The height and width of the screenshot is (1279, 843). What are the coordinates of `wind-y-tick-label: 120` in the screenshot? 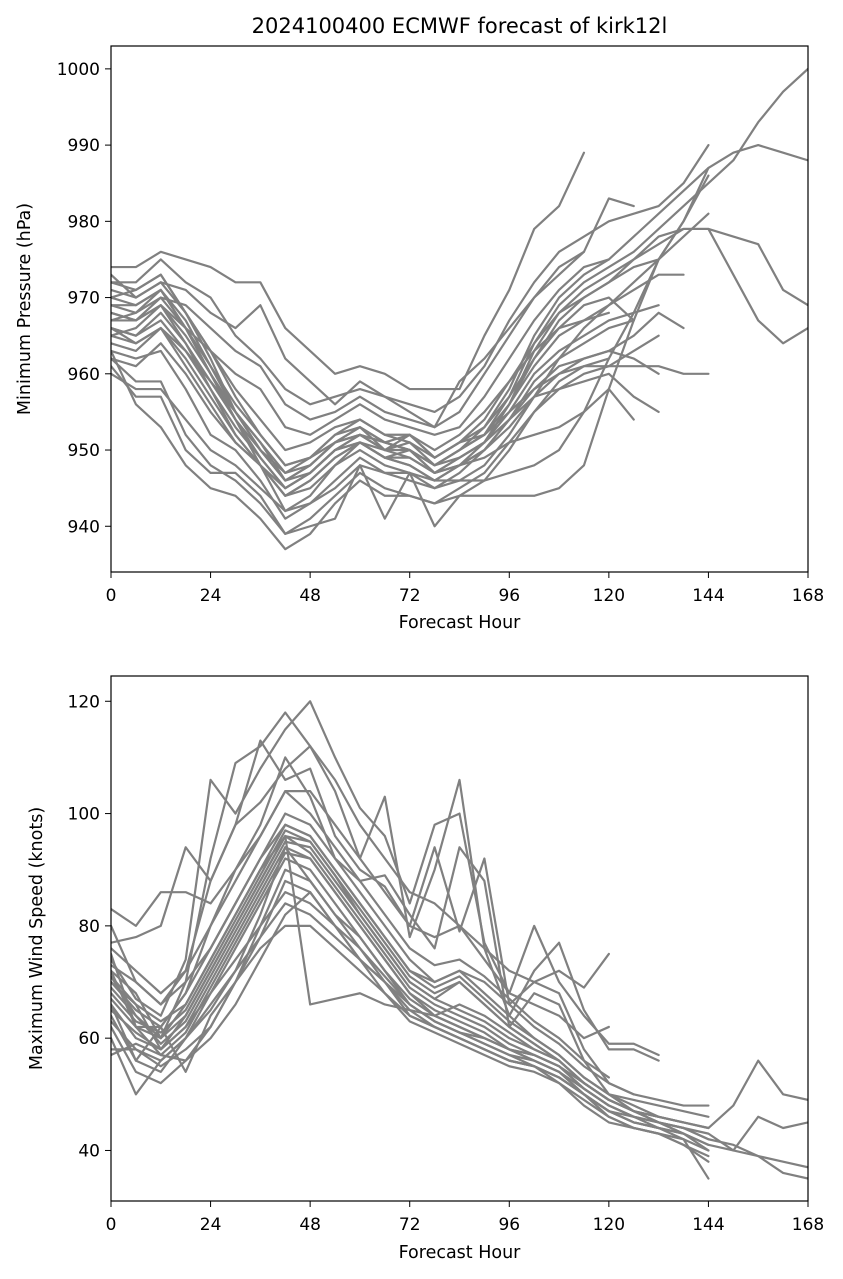 It's located at (84, 702).